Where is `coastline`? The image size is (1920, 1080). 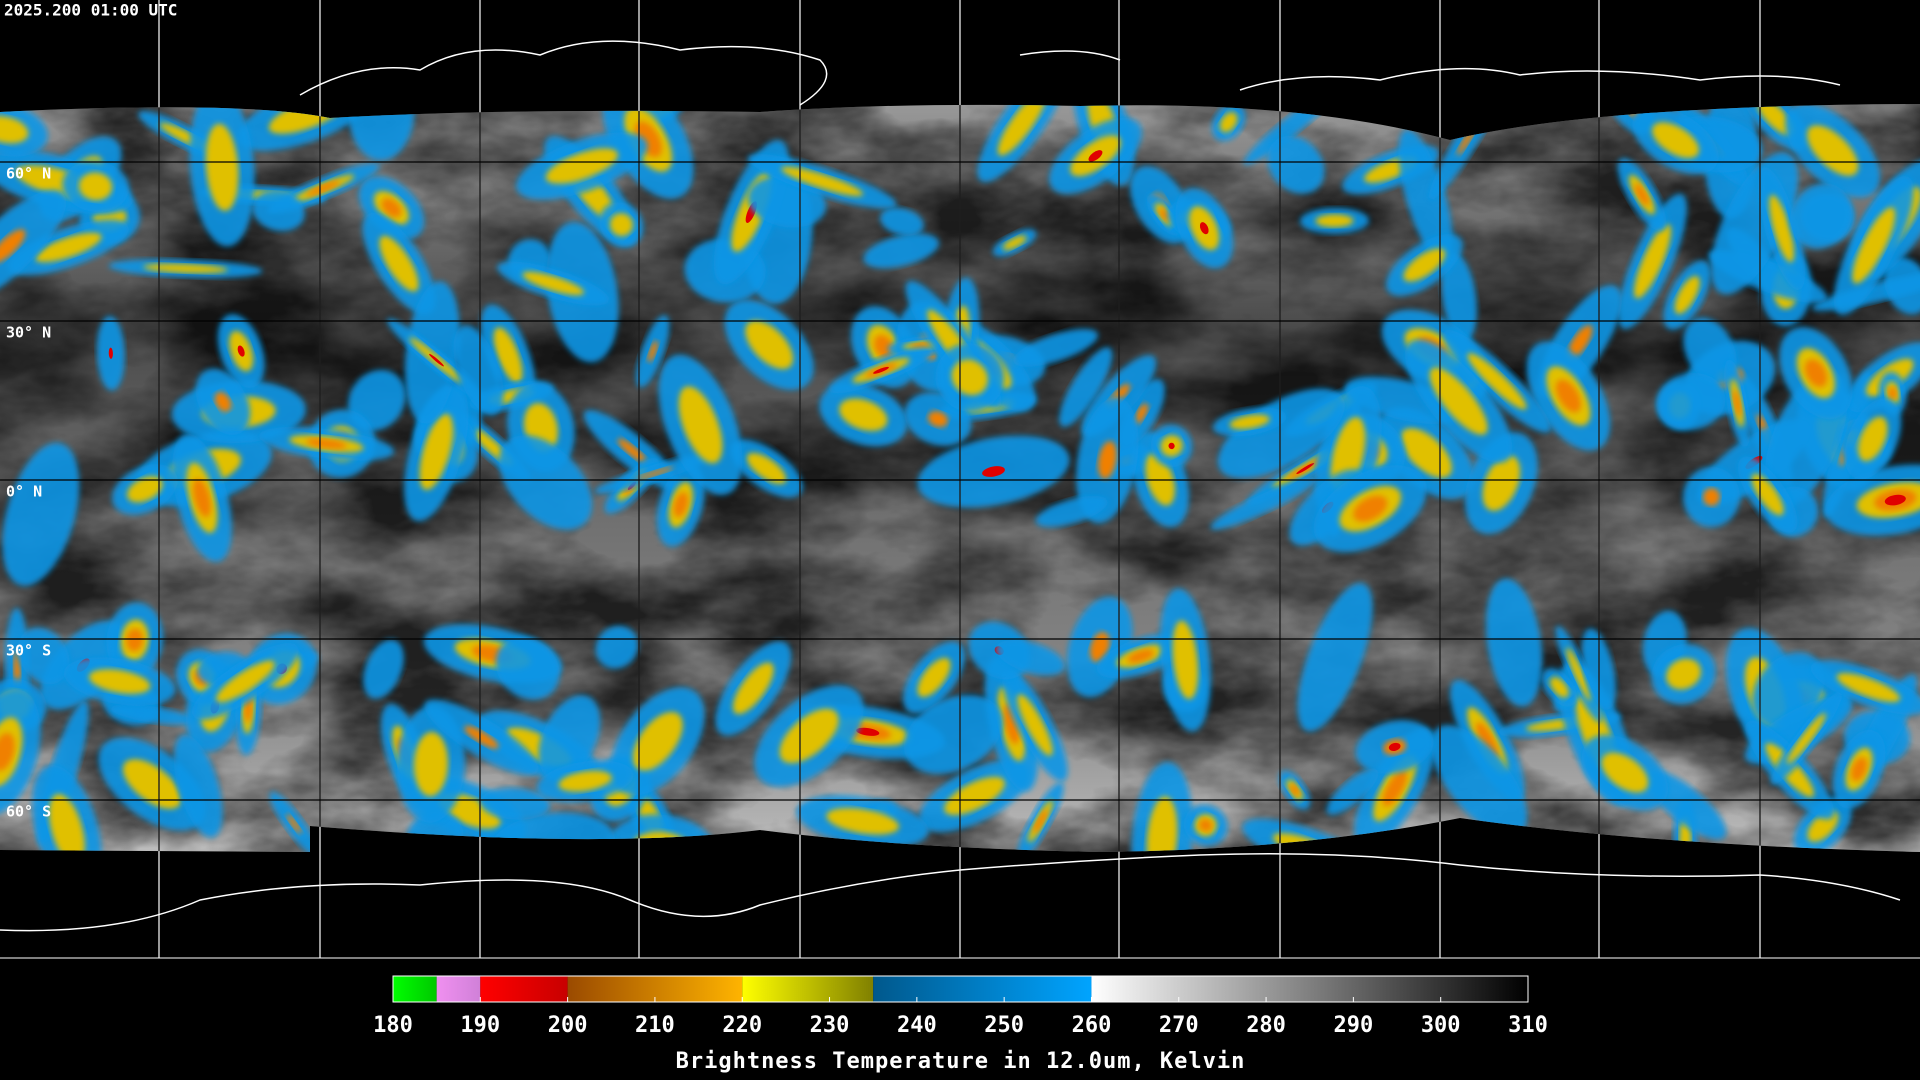
coastline is located at coordinates (950, 892).